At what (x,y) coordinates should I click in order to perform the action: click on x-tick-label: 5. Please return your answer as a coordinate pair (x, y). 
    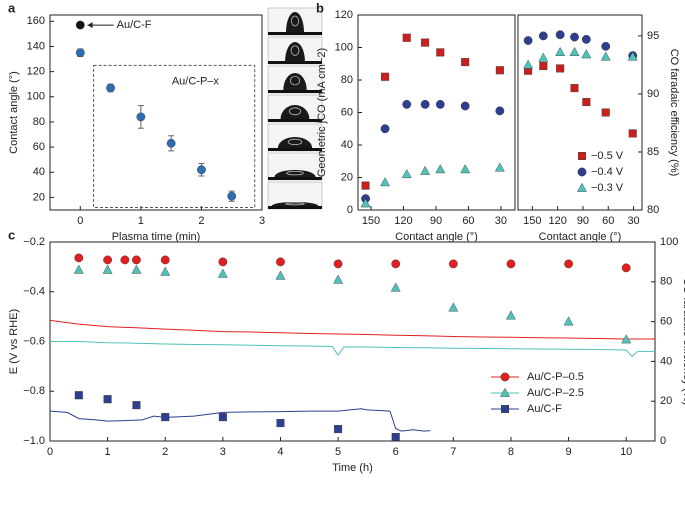
    Looking at the image, I should click on (338, 452).